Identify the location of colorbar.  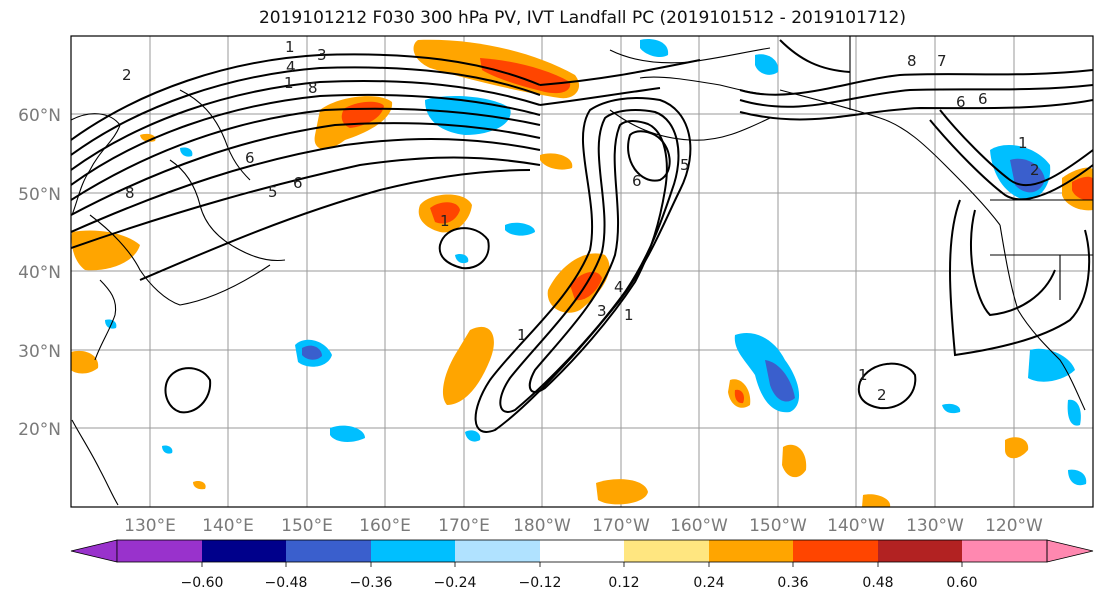
(582, 553).